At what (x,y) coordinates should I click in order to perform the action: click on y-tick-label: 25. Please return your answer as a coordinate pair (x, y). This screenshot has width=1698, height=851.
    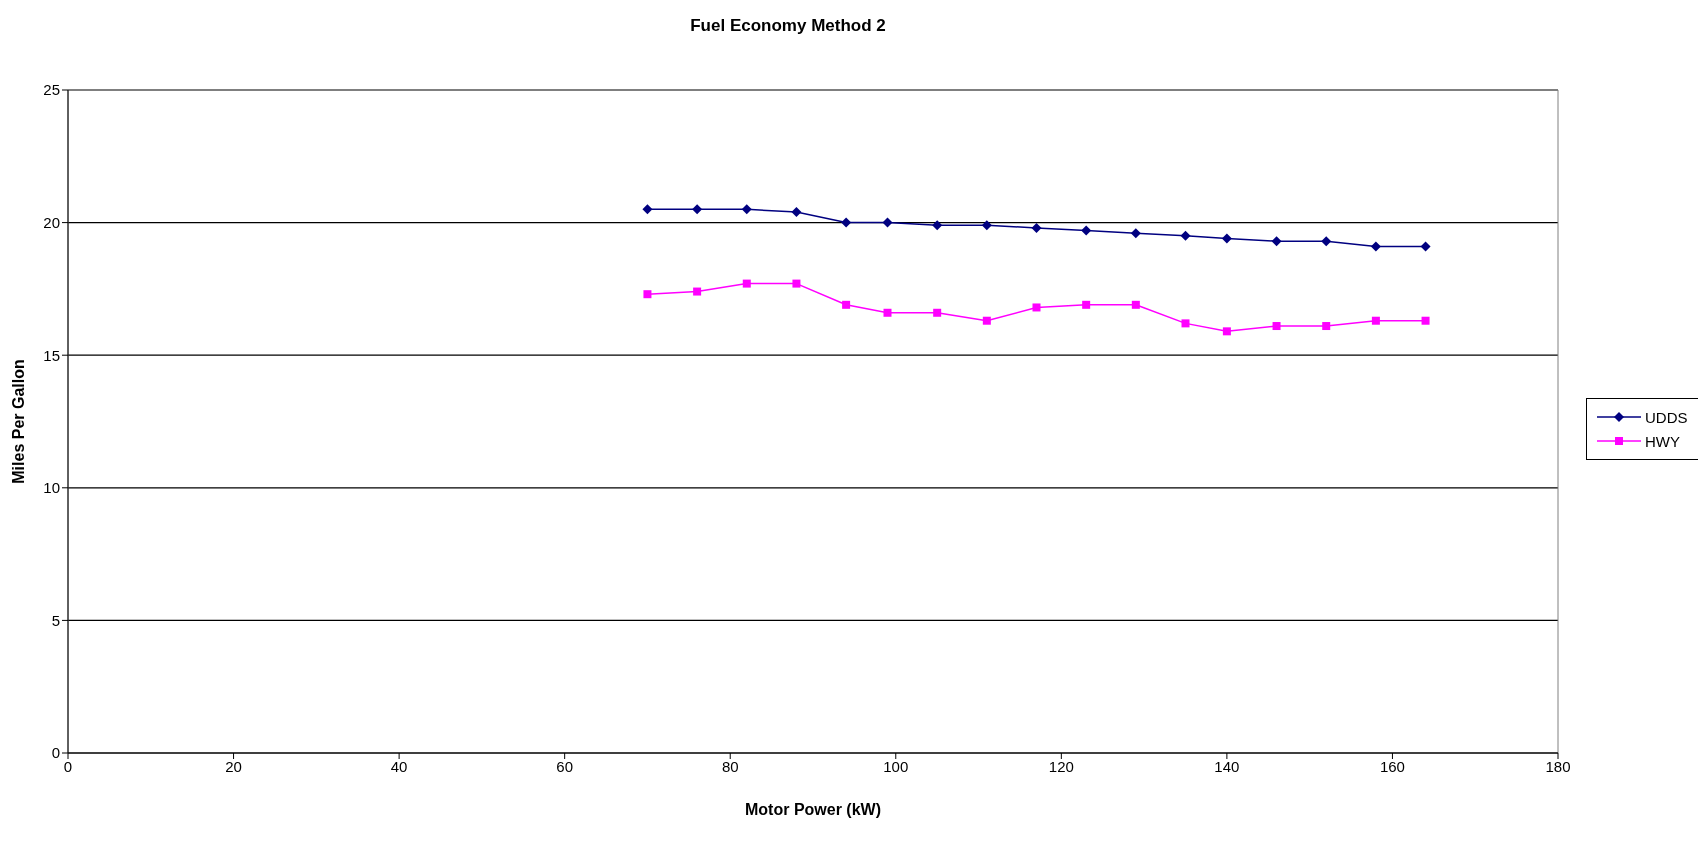
    Looking at the image, I should click on (51, 90).